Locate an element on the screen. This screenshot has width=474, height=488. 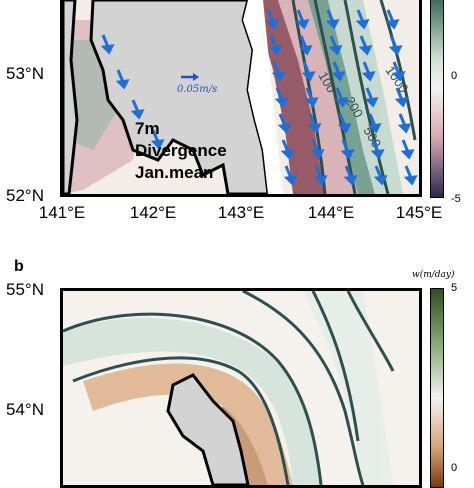
lon-label-144e: 144°E is located at coordinates (331, 212).